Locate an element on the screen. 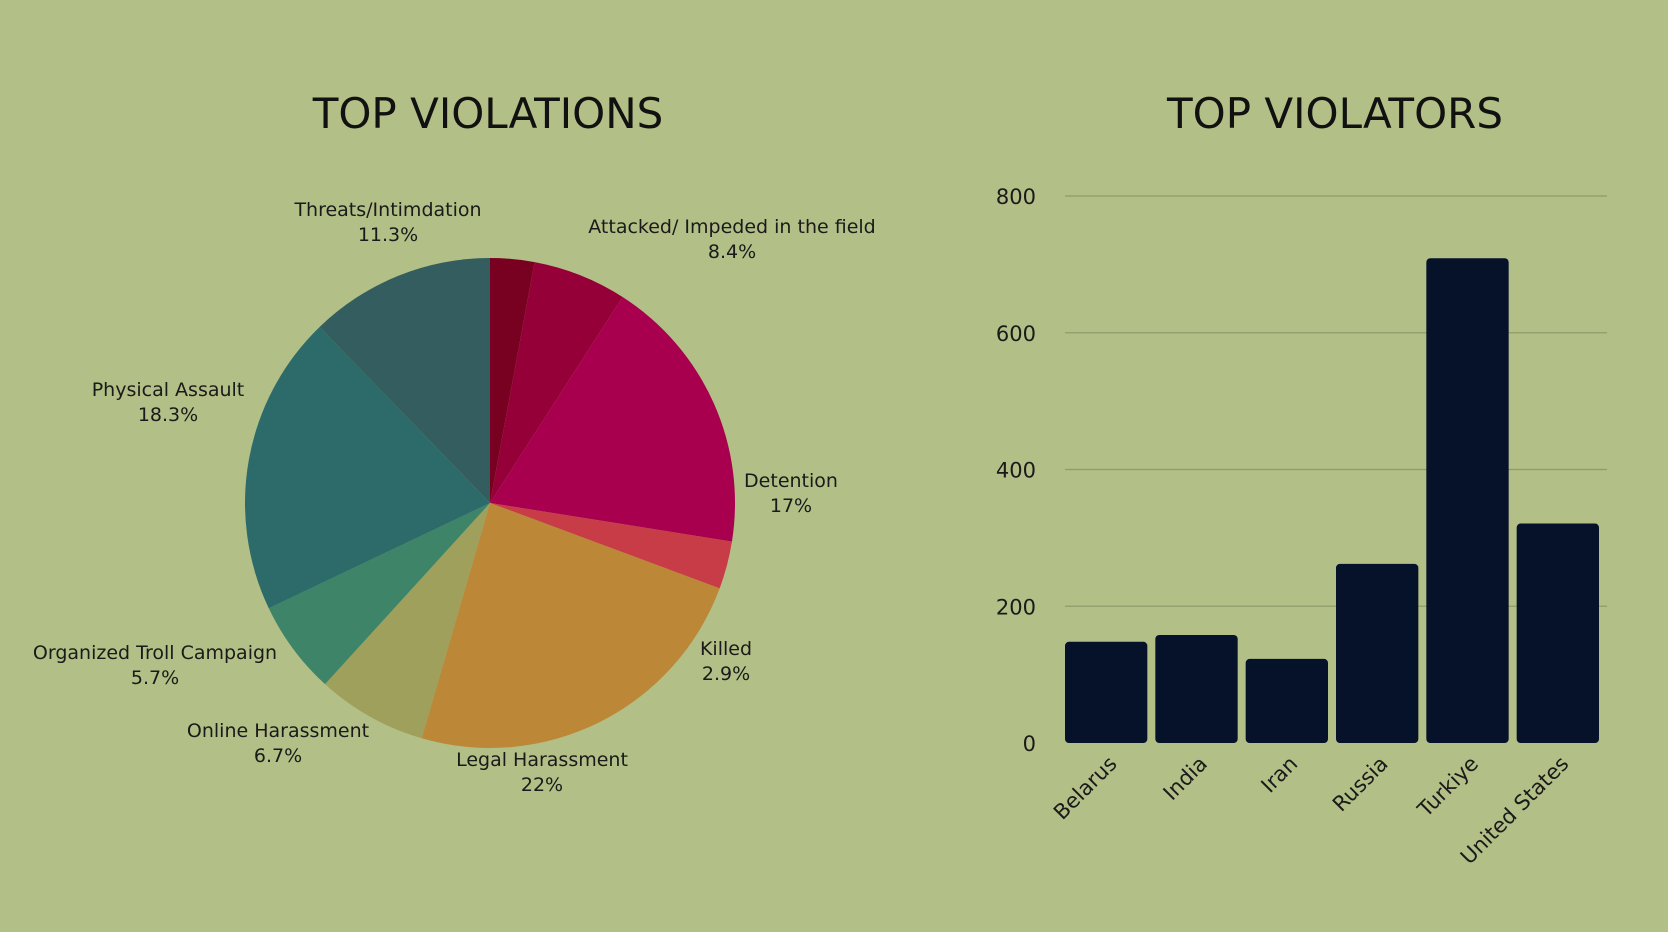 This screenshot has width=1668, height=932. y-tick-600: 600 is located at coordinates (1016, 334).